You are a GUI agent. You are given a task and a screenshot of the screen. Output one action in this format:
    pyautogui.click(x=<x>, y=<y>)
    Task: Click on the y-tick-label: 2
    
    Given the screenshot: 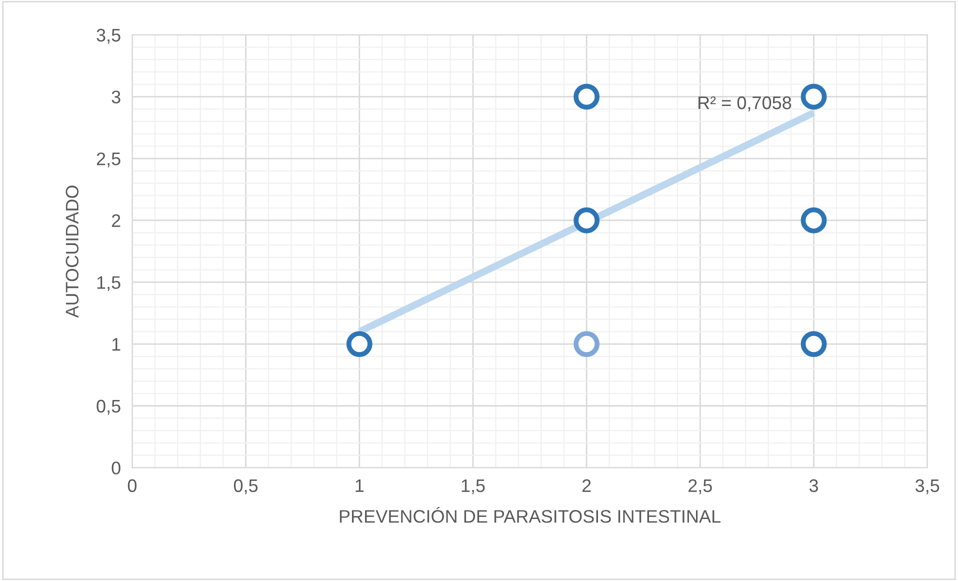 What is the action you would take?
    pyautogui.click(x=116, y=220)
    